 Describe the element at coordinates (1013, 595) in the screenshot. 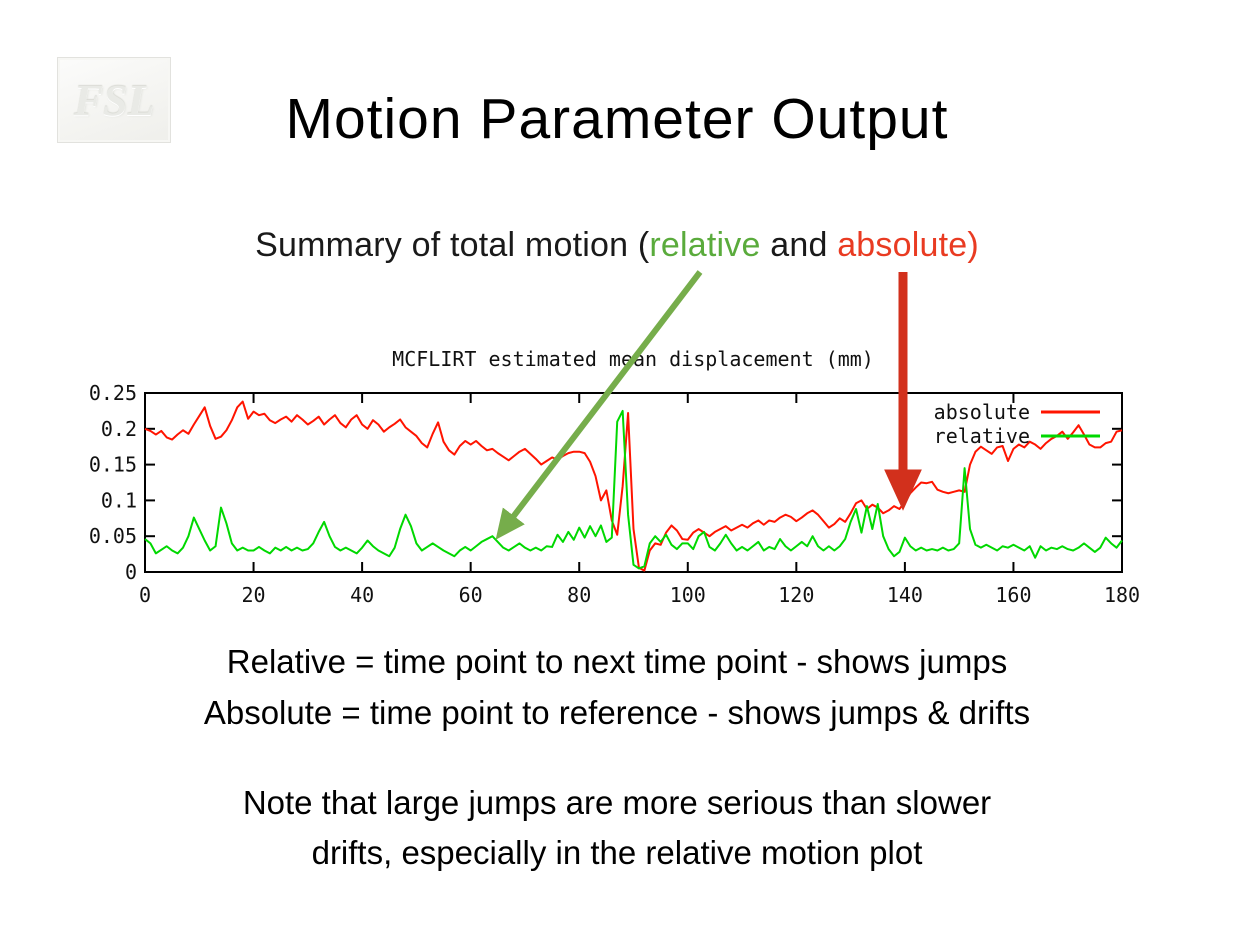

I see `x-tick-label: 160` at that location.